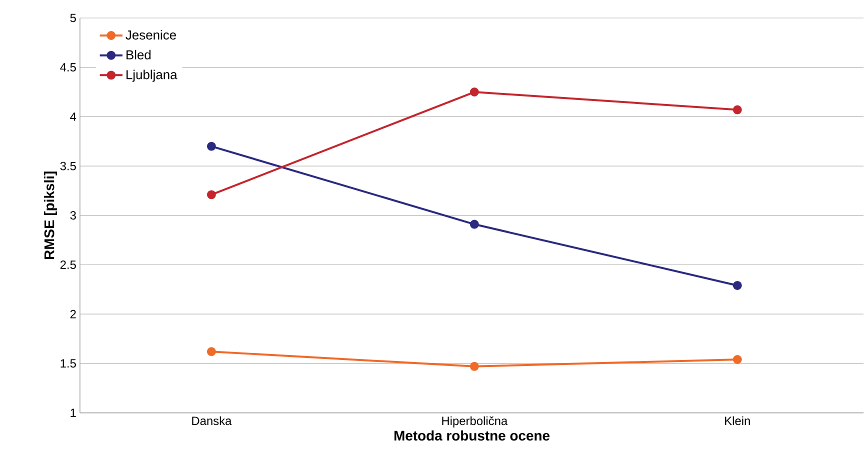 Image resolution: width=864 pixels, height=469 pixels. I want to click on y-tick-label: 1, so click(73, 413).